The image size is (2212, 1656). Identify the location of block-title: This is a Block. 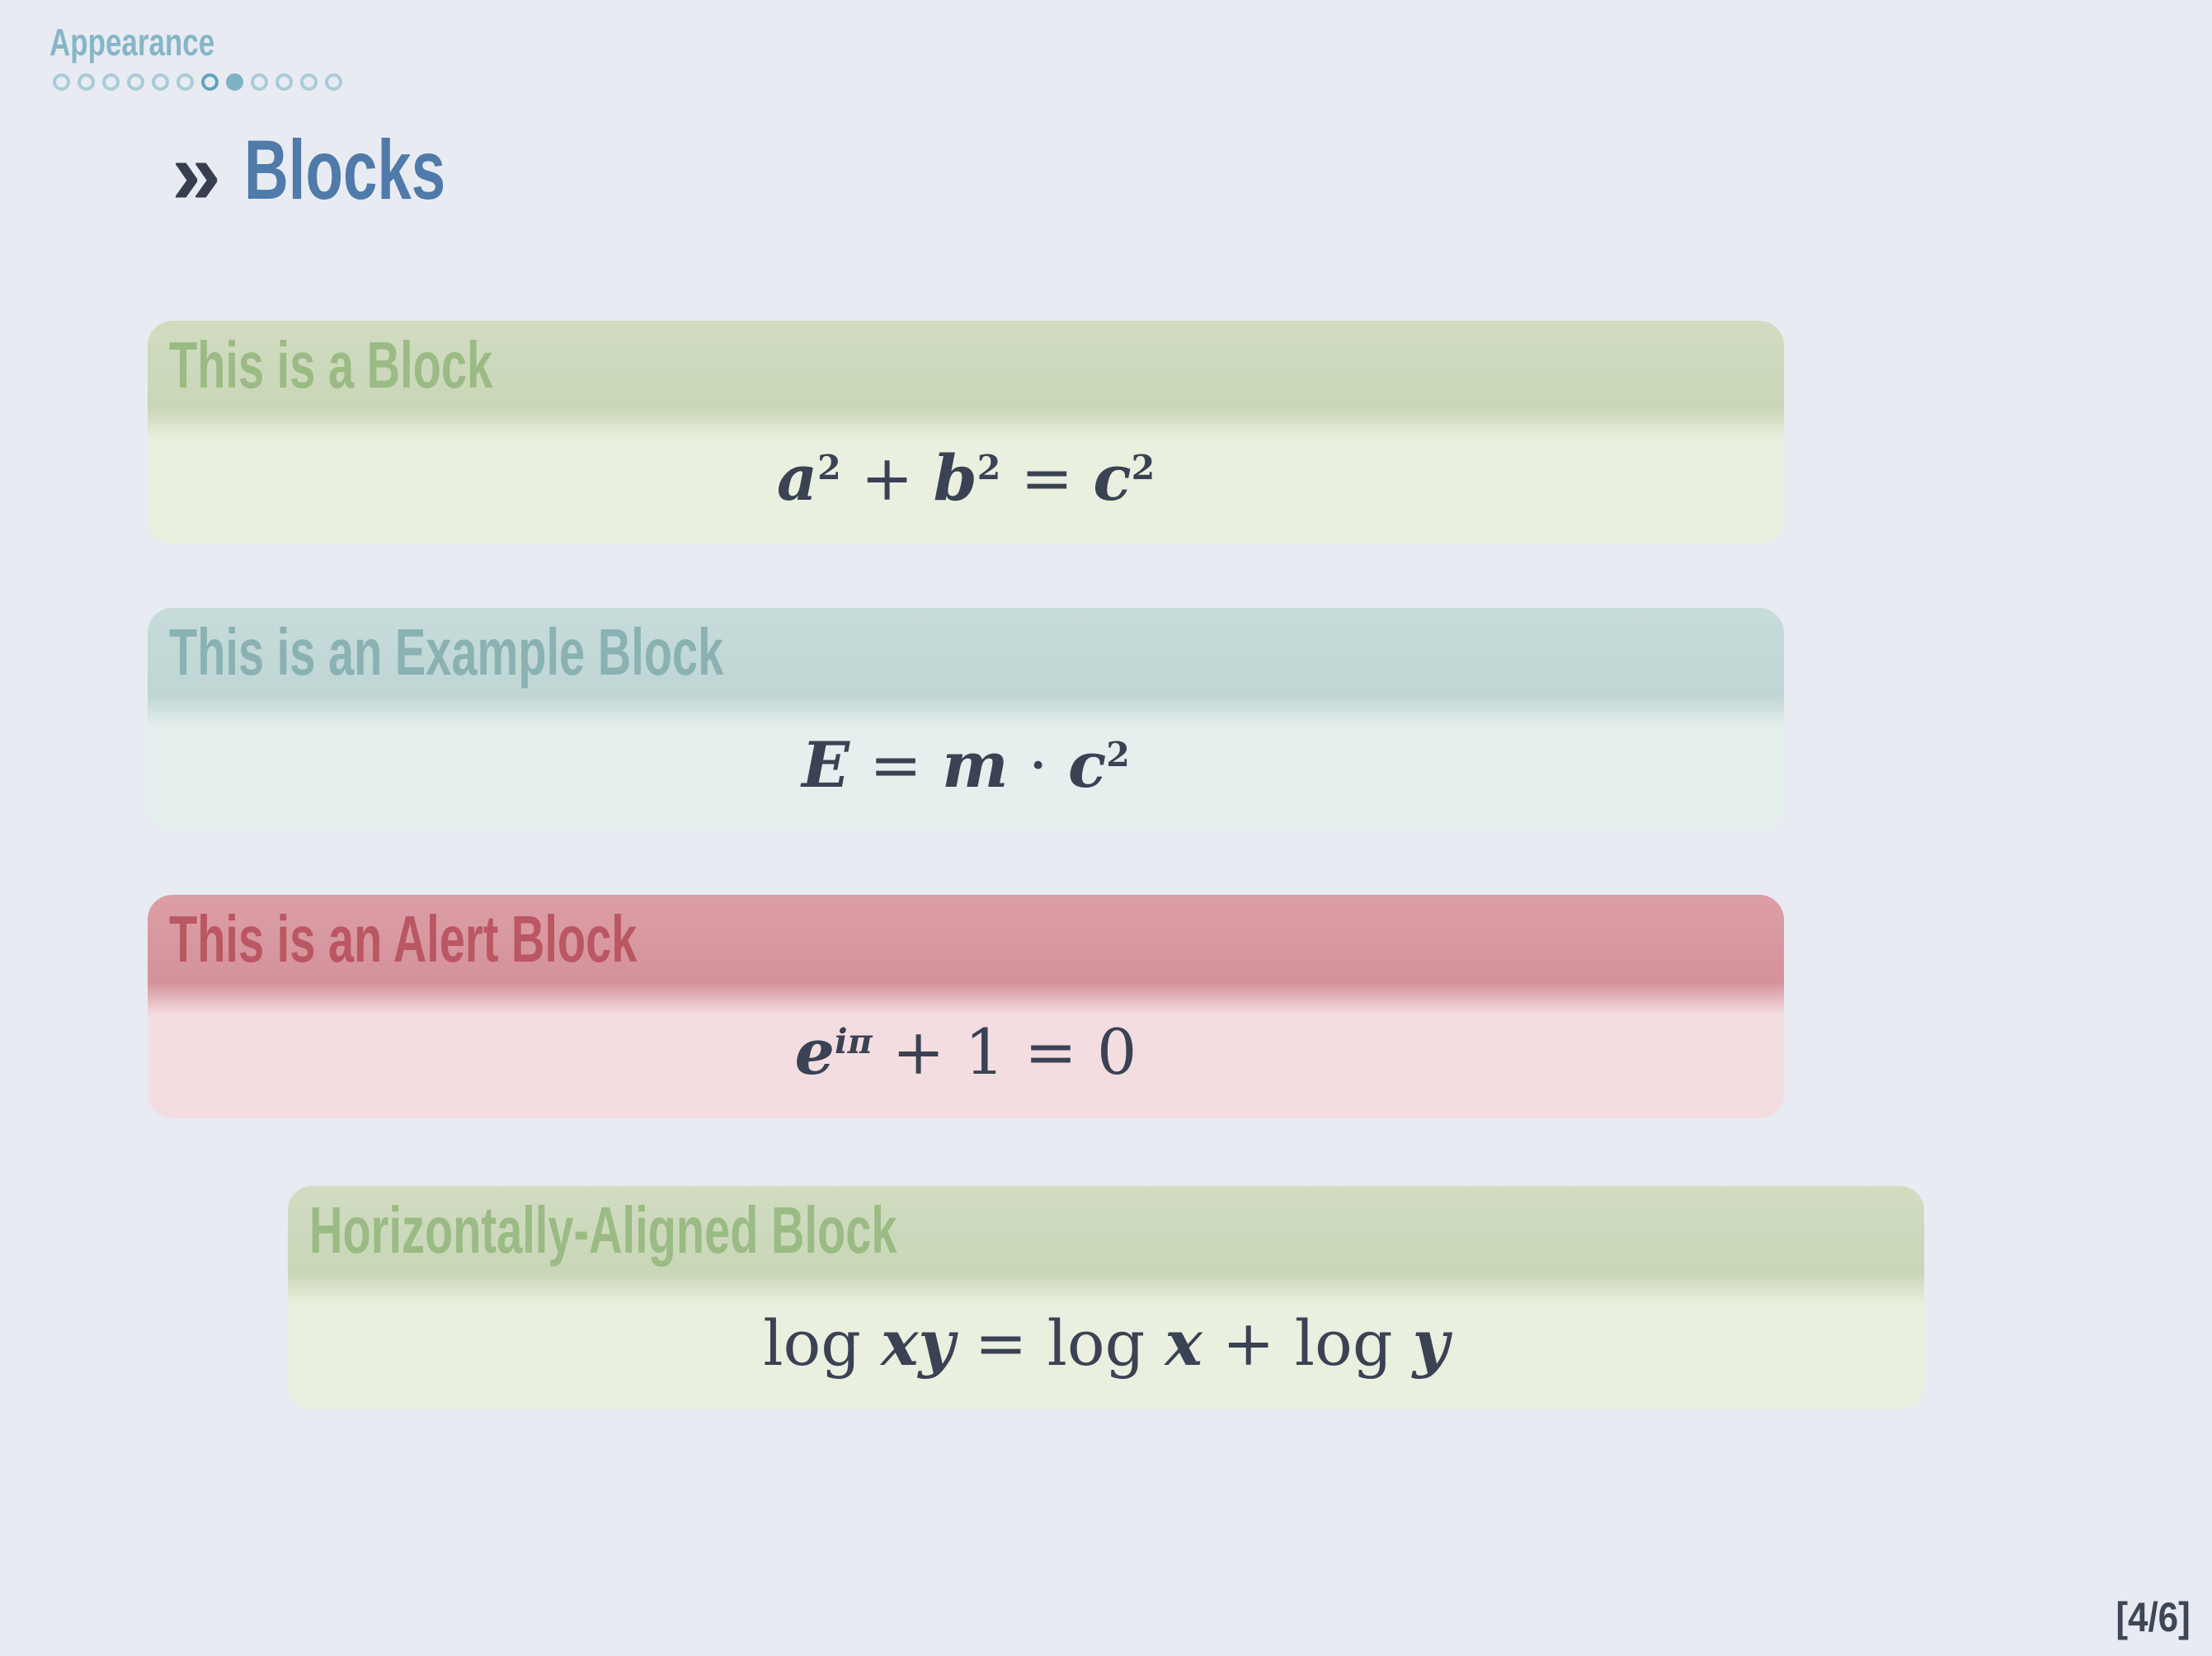
(331, 365).